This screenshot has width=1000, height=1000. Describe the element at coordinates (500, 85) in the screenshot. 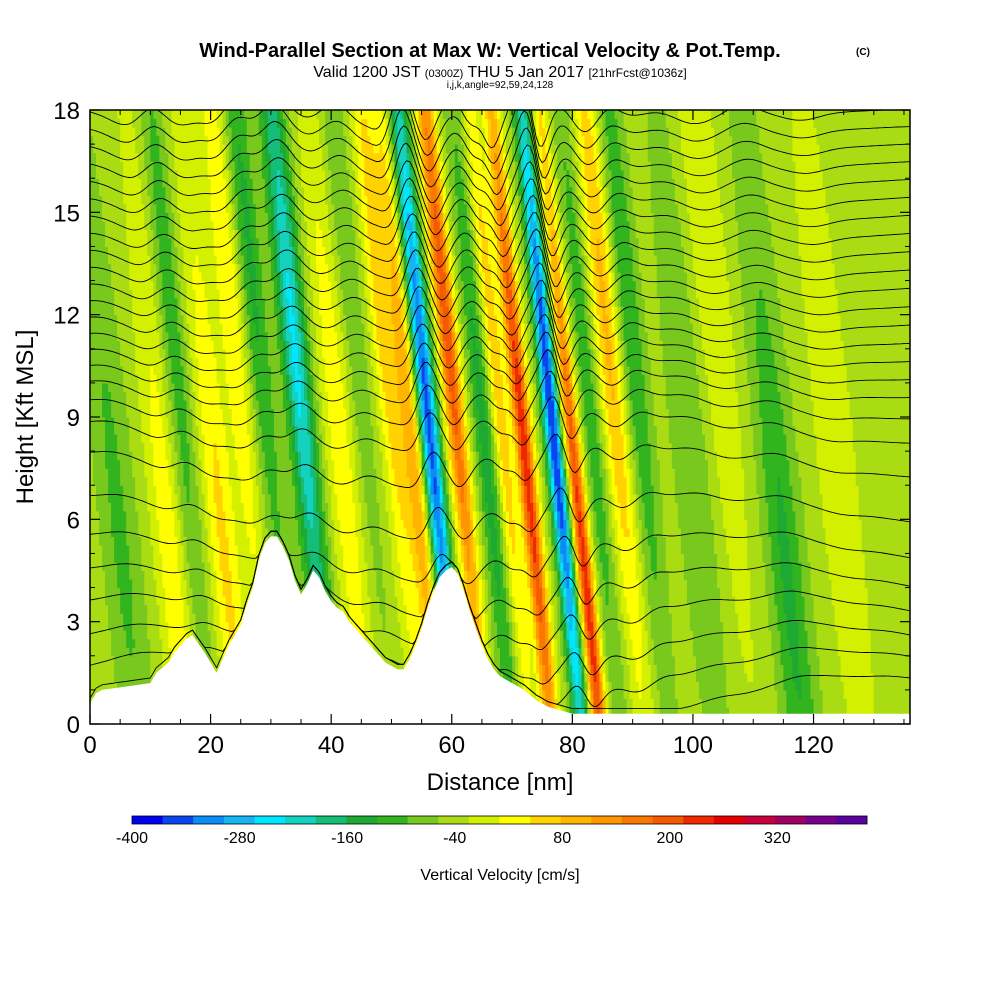

I see `subtitle-indices: i,j,k,angle=92,59,24,128` at that location.